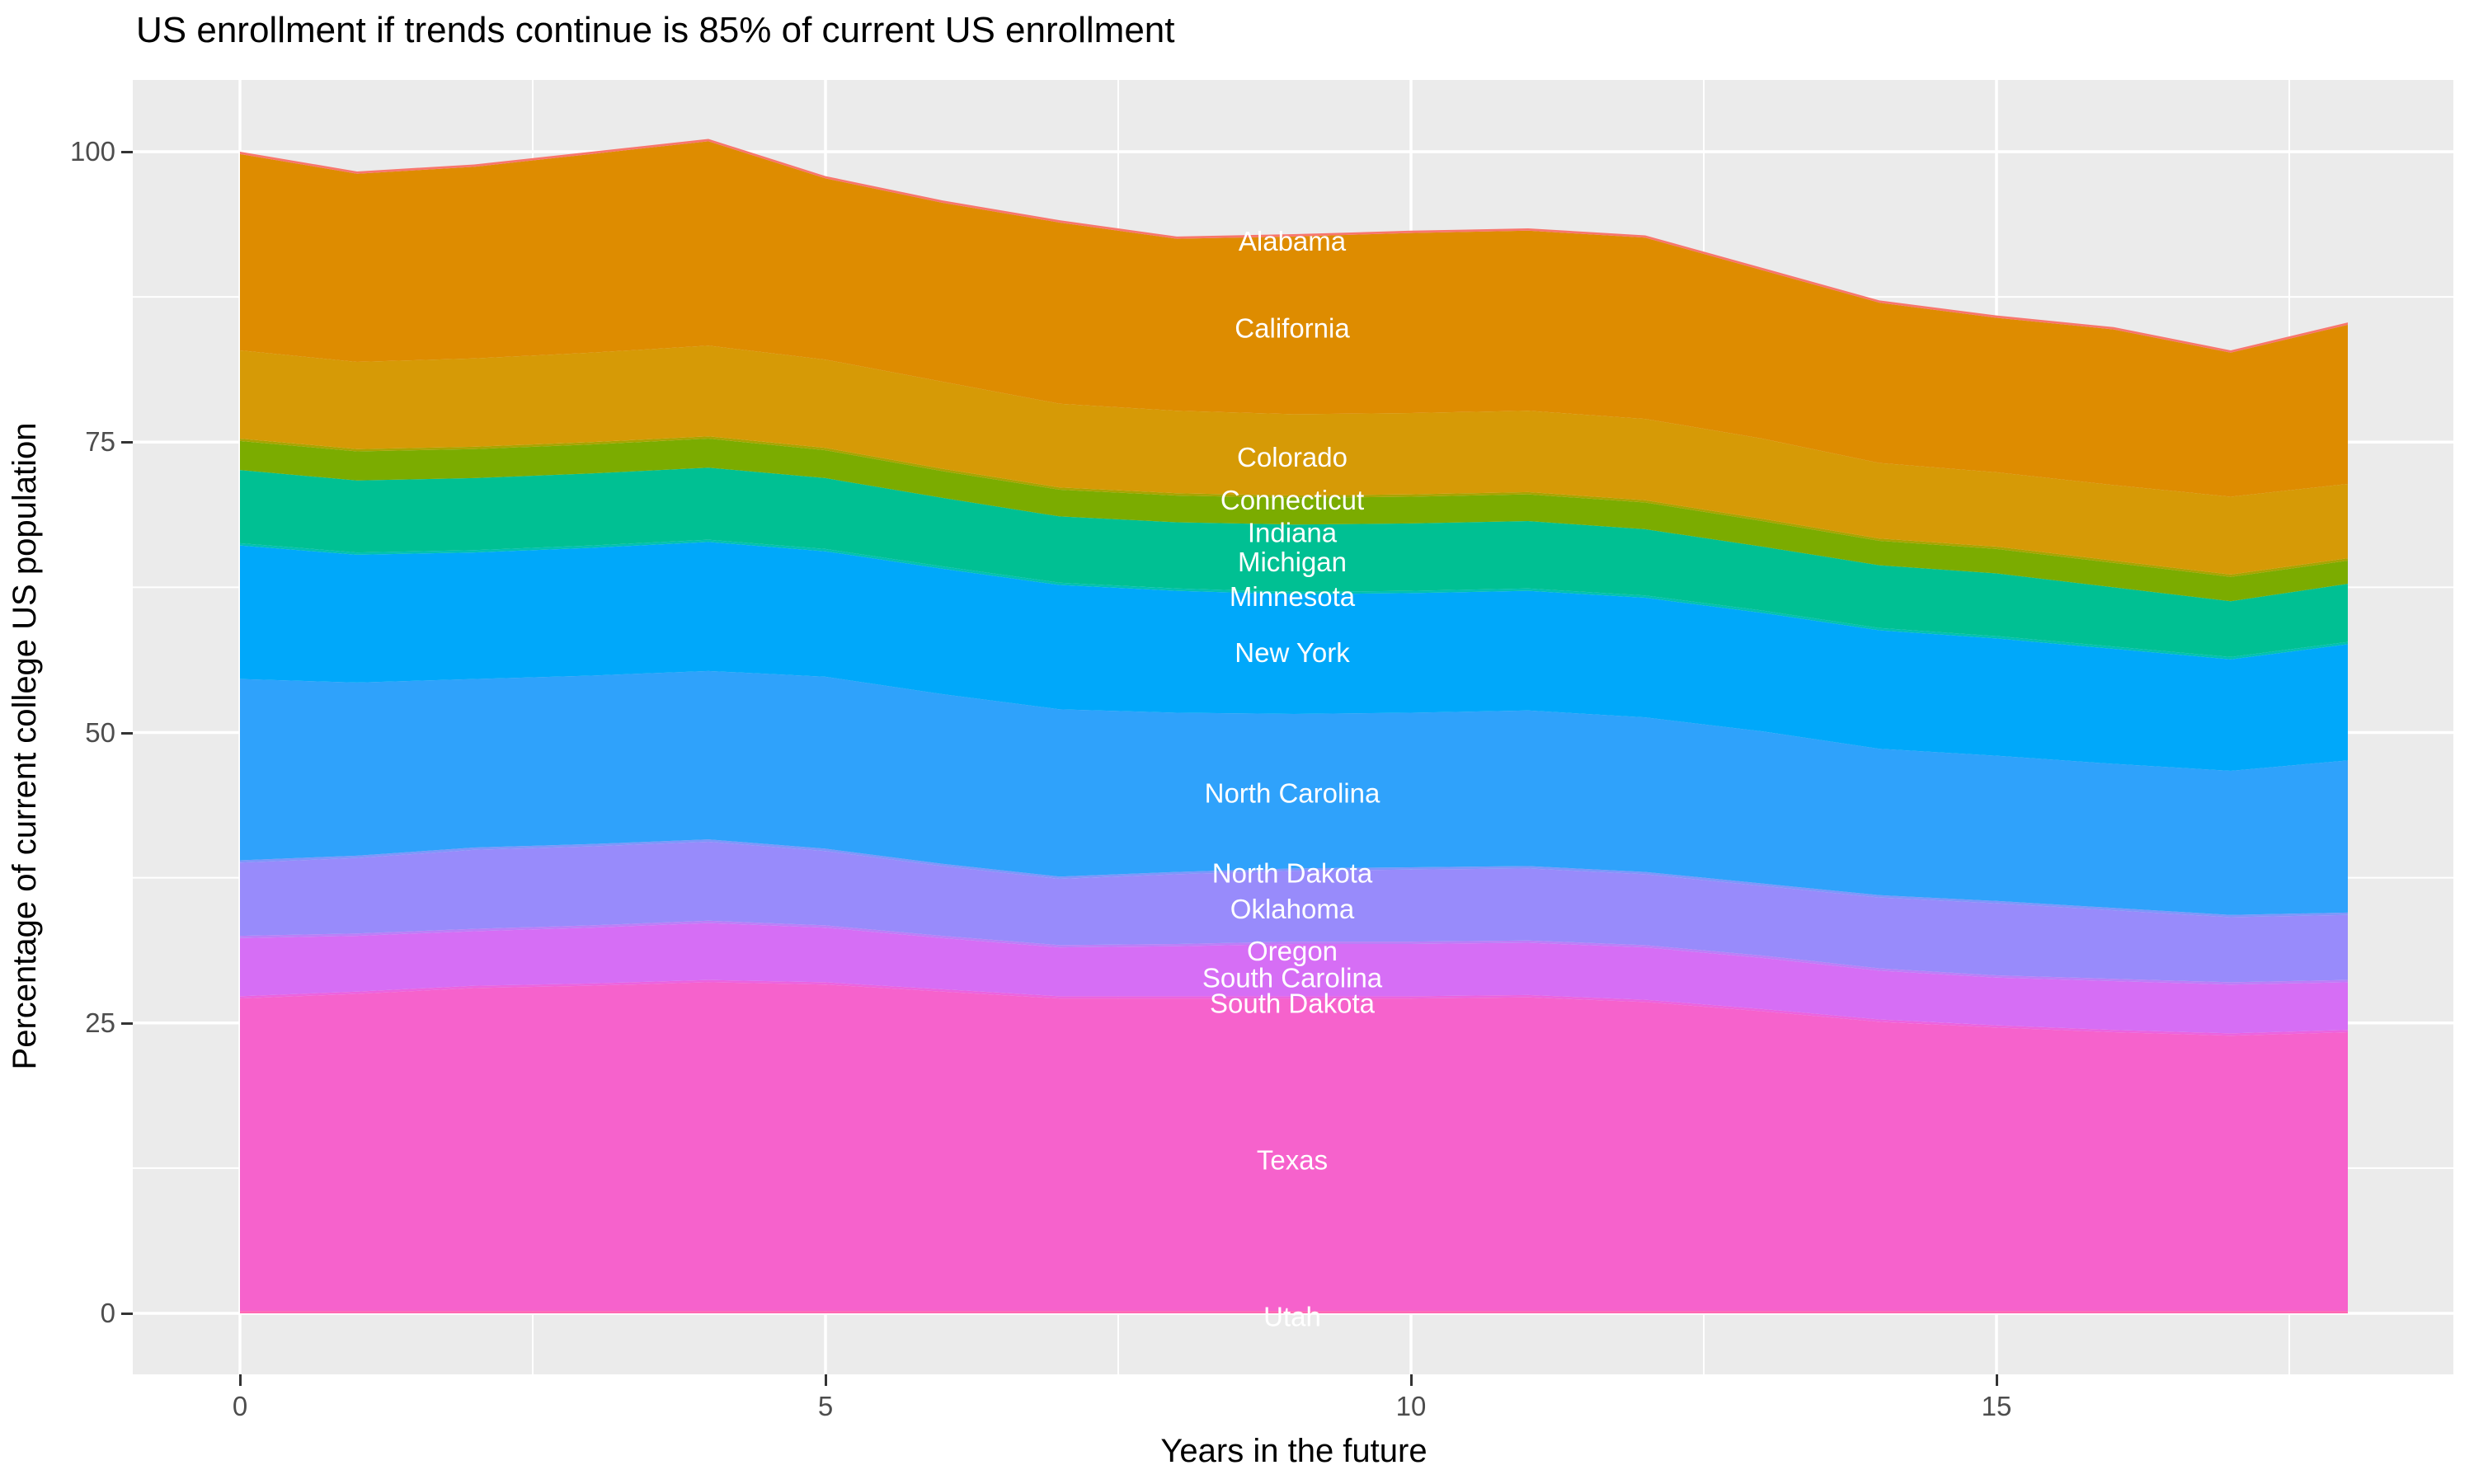 The width and height of the screenshot is (2474, 1484). I want to click on y-tick-label-75: 75, so click(100, 441).